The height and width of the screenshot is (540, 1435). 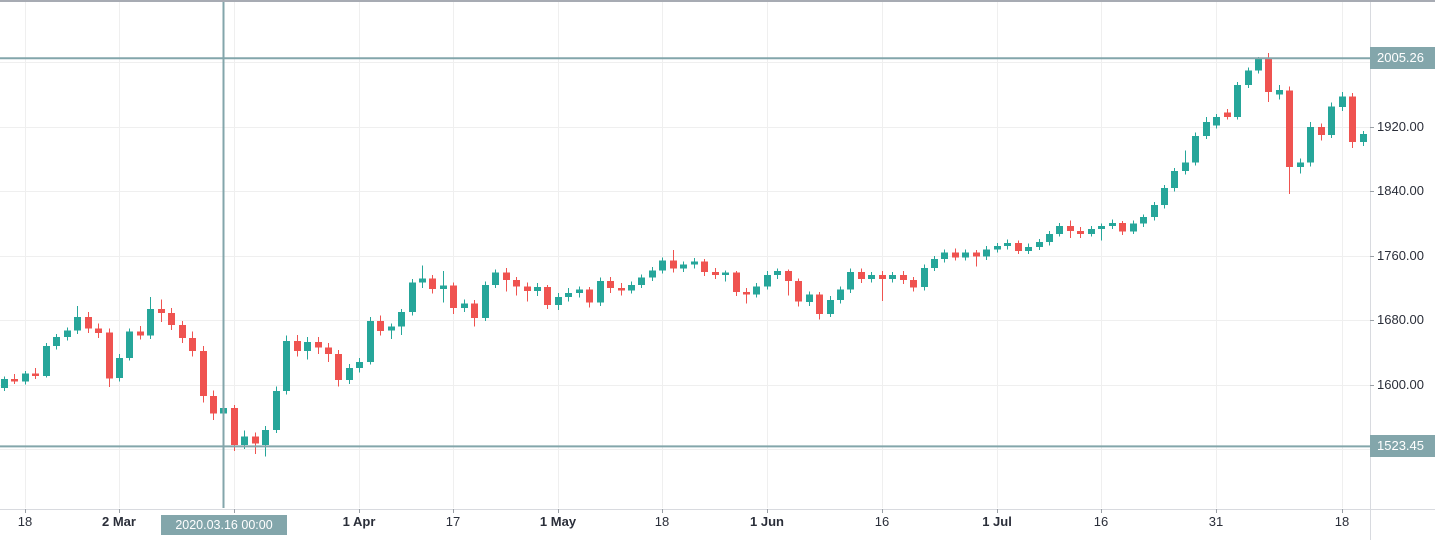 What do you see at coordinates (717, 524) in the screenshot?
I see `time-axis` at bounding box center [717, 524].